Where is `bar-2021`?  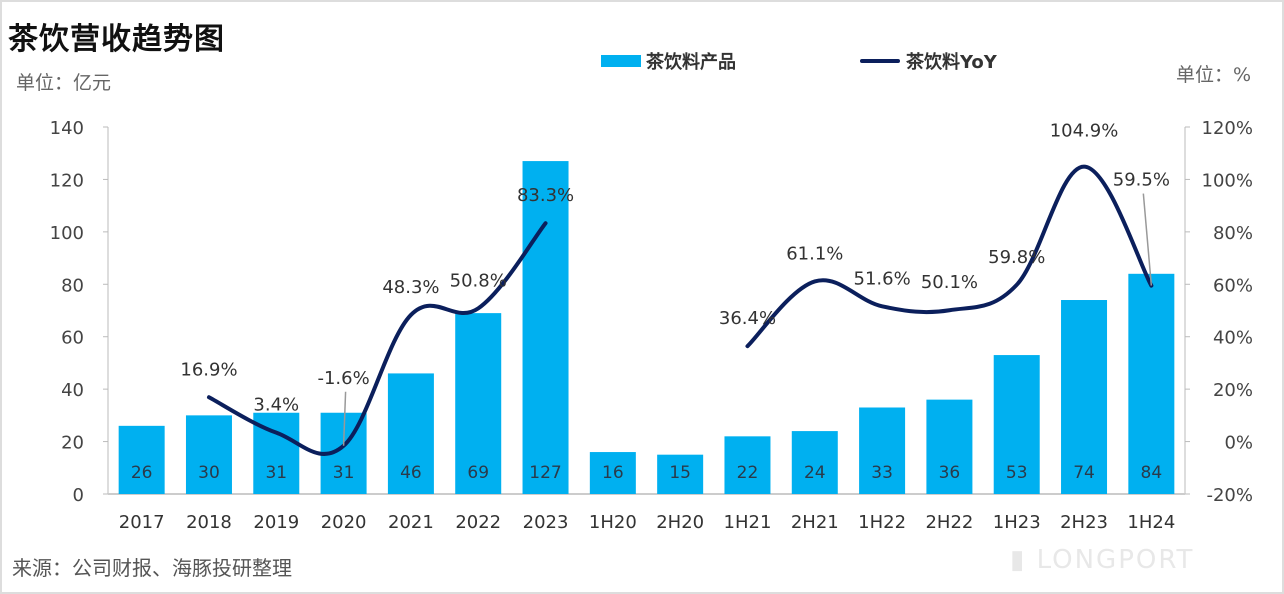
bar-2021 is located at coordinates (410, 433).